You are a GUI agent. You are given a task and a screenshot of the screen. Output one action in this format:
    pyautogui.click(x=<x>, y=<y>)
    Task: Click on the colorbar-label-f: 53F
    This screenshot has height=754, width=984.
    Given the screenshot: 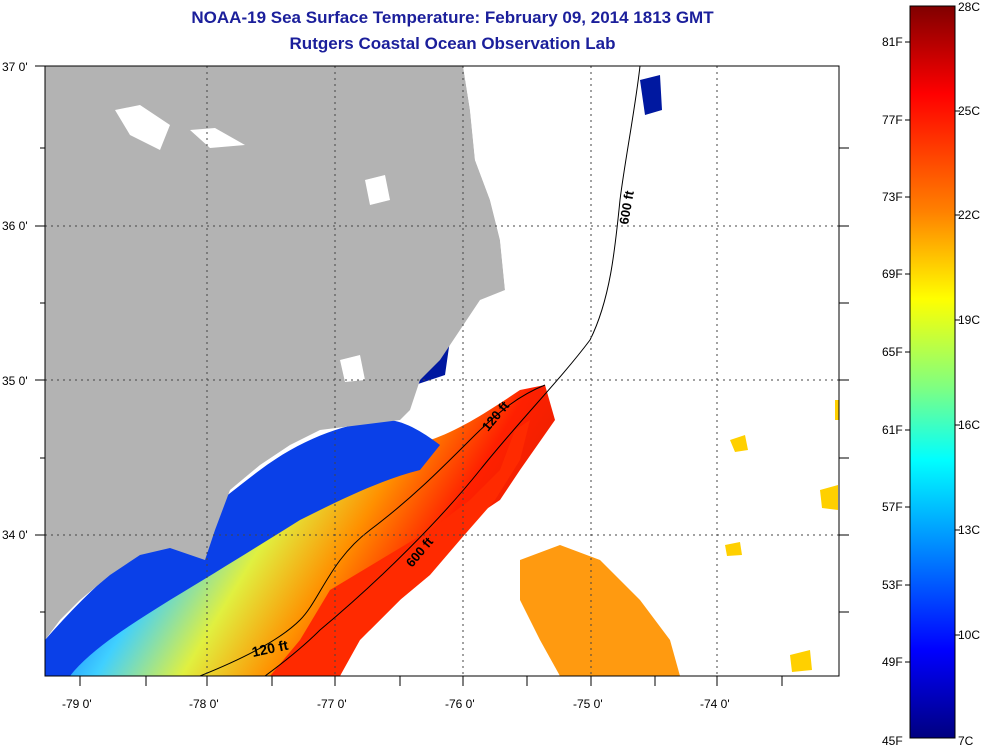 What is the action you would take?
    pyautogui.click(x=892, y=585)
    